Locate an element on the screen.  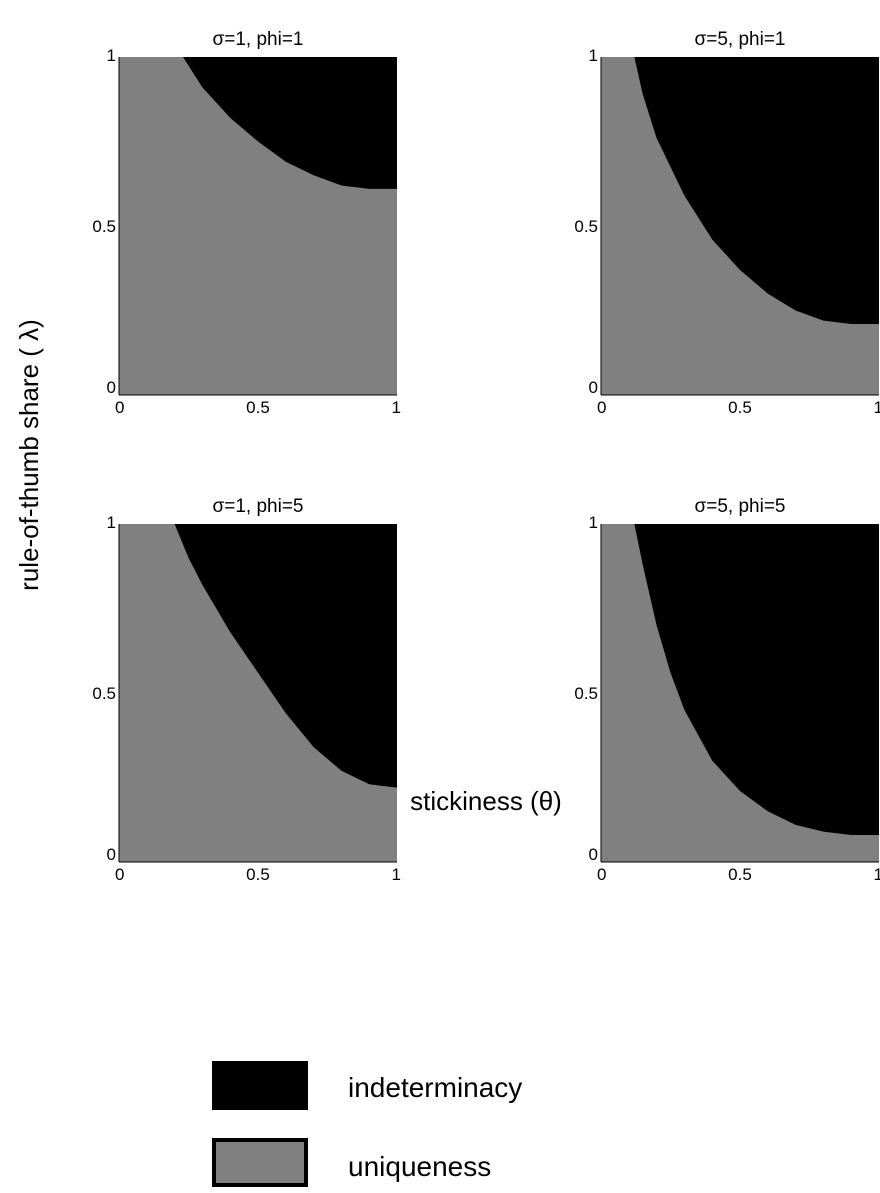
panel-title: σ=1, phi=1 is located at coordinates (258, 39).